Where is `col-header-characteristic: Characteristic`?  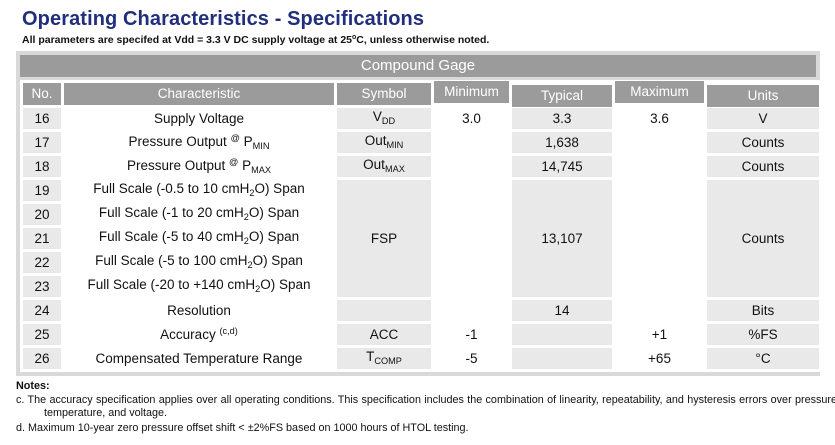
col-header-characteristic: Characteristic is located at coordinates (199, 94).